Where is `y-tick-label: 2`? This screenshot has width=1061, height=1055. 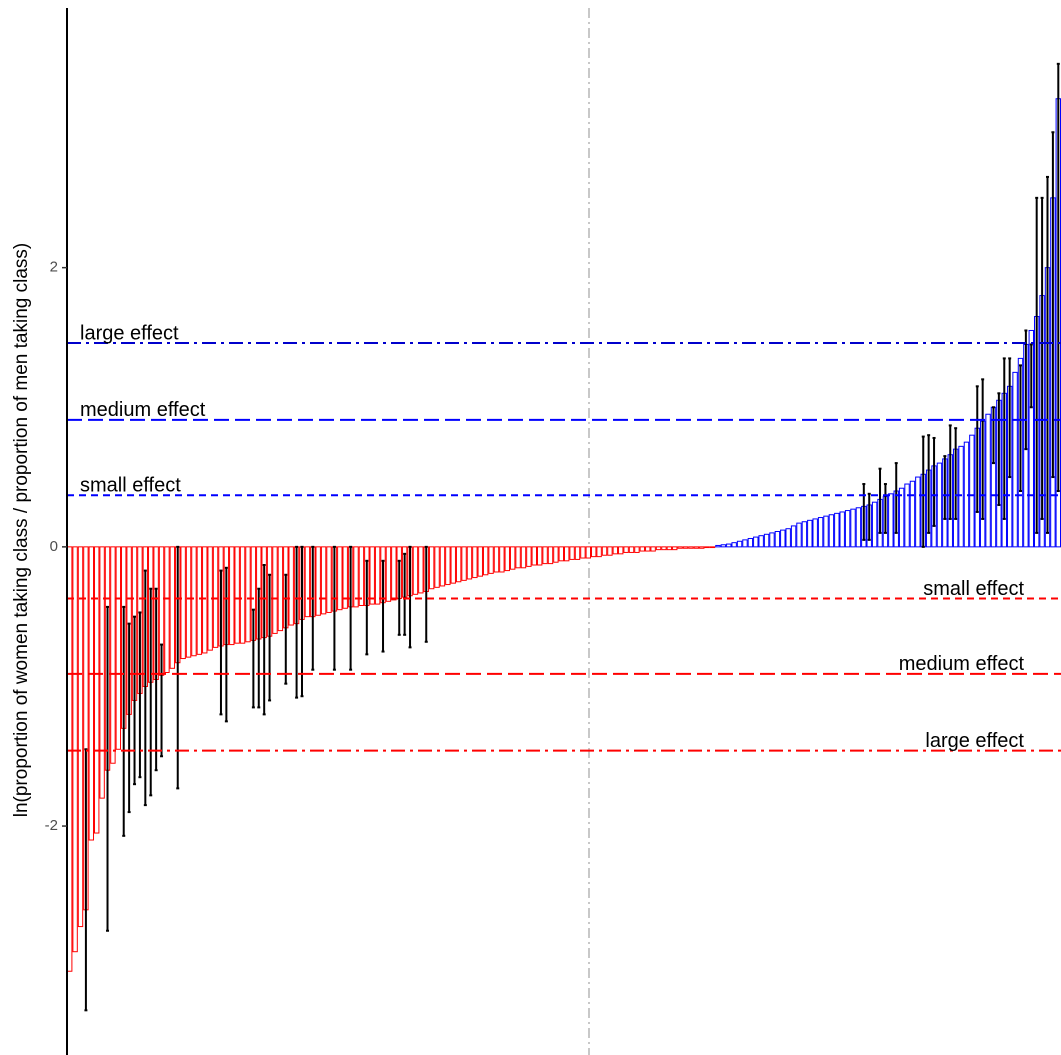
y-tick-label: 2 is located at coordinates (54, 267).